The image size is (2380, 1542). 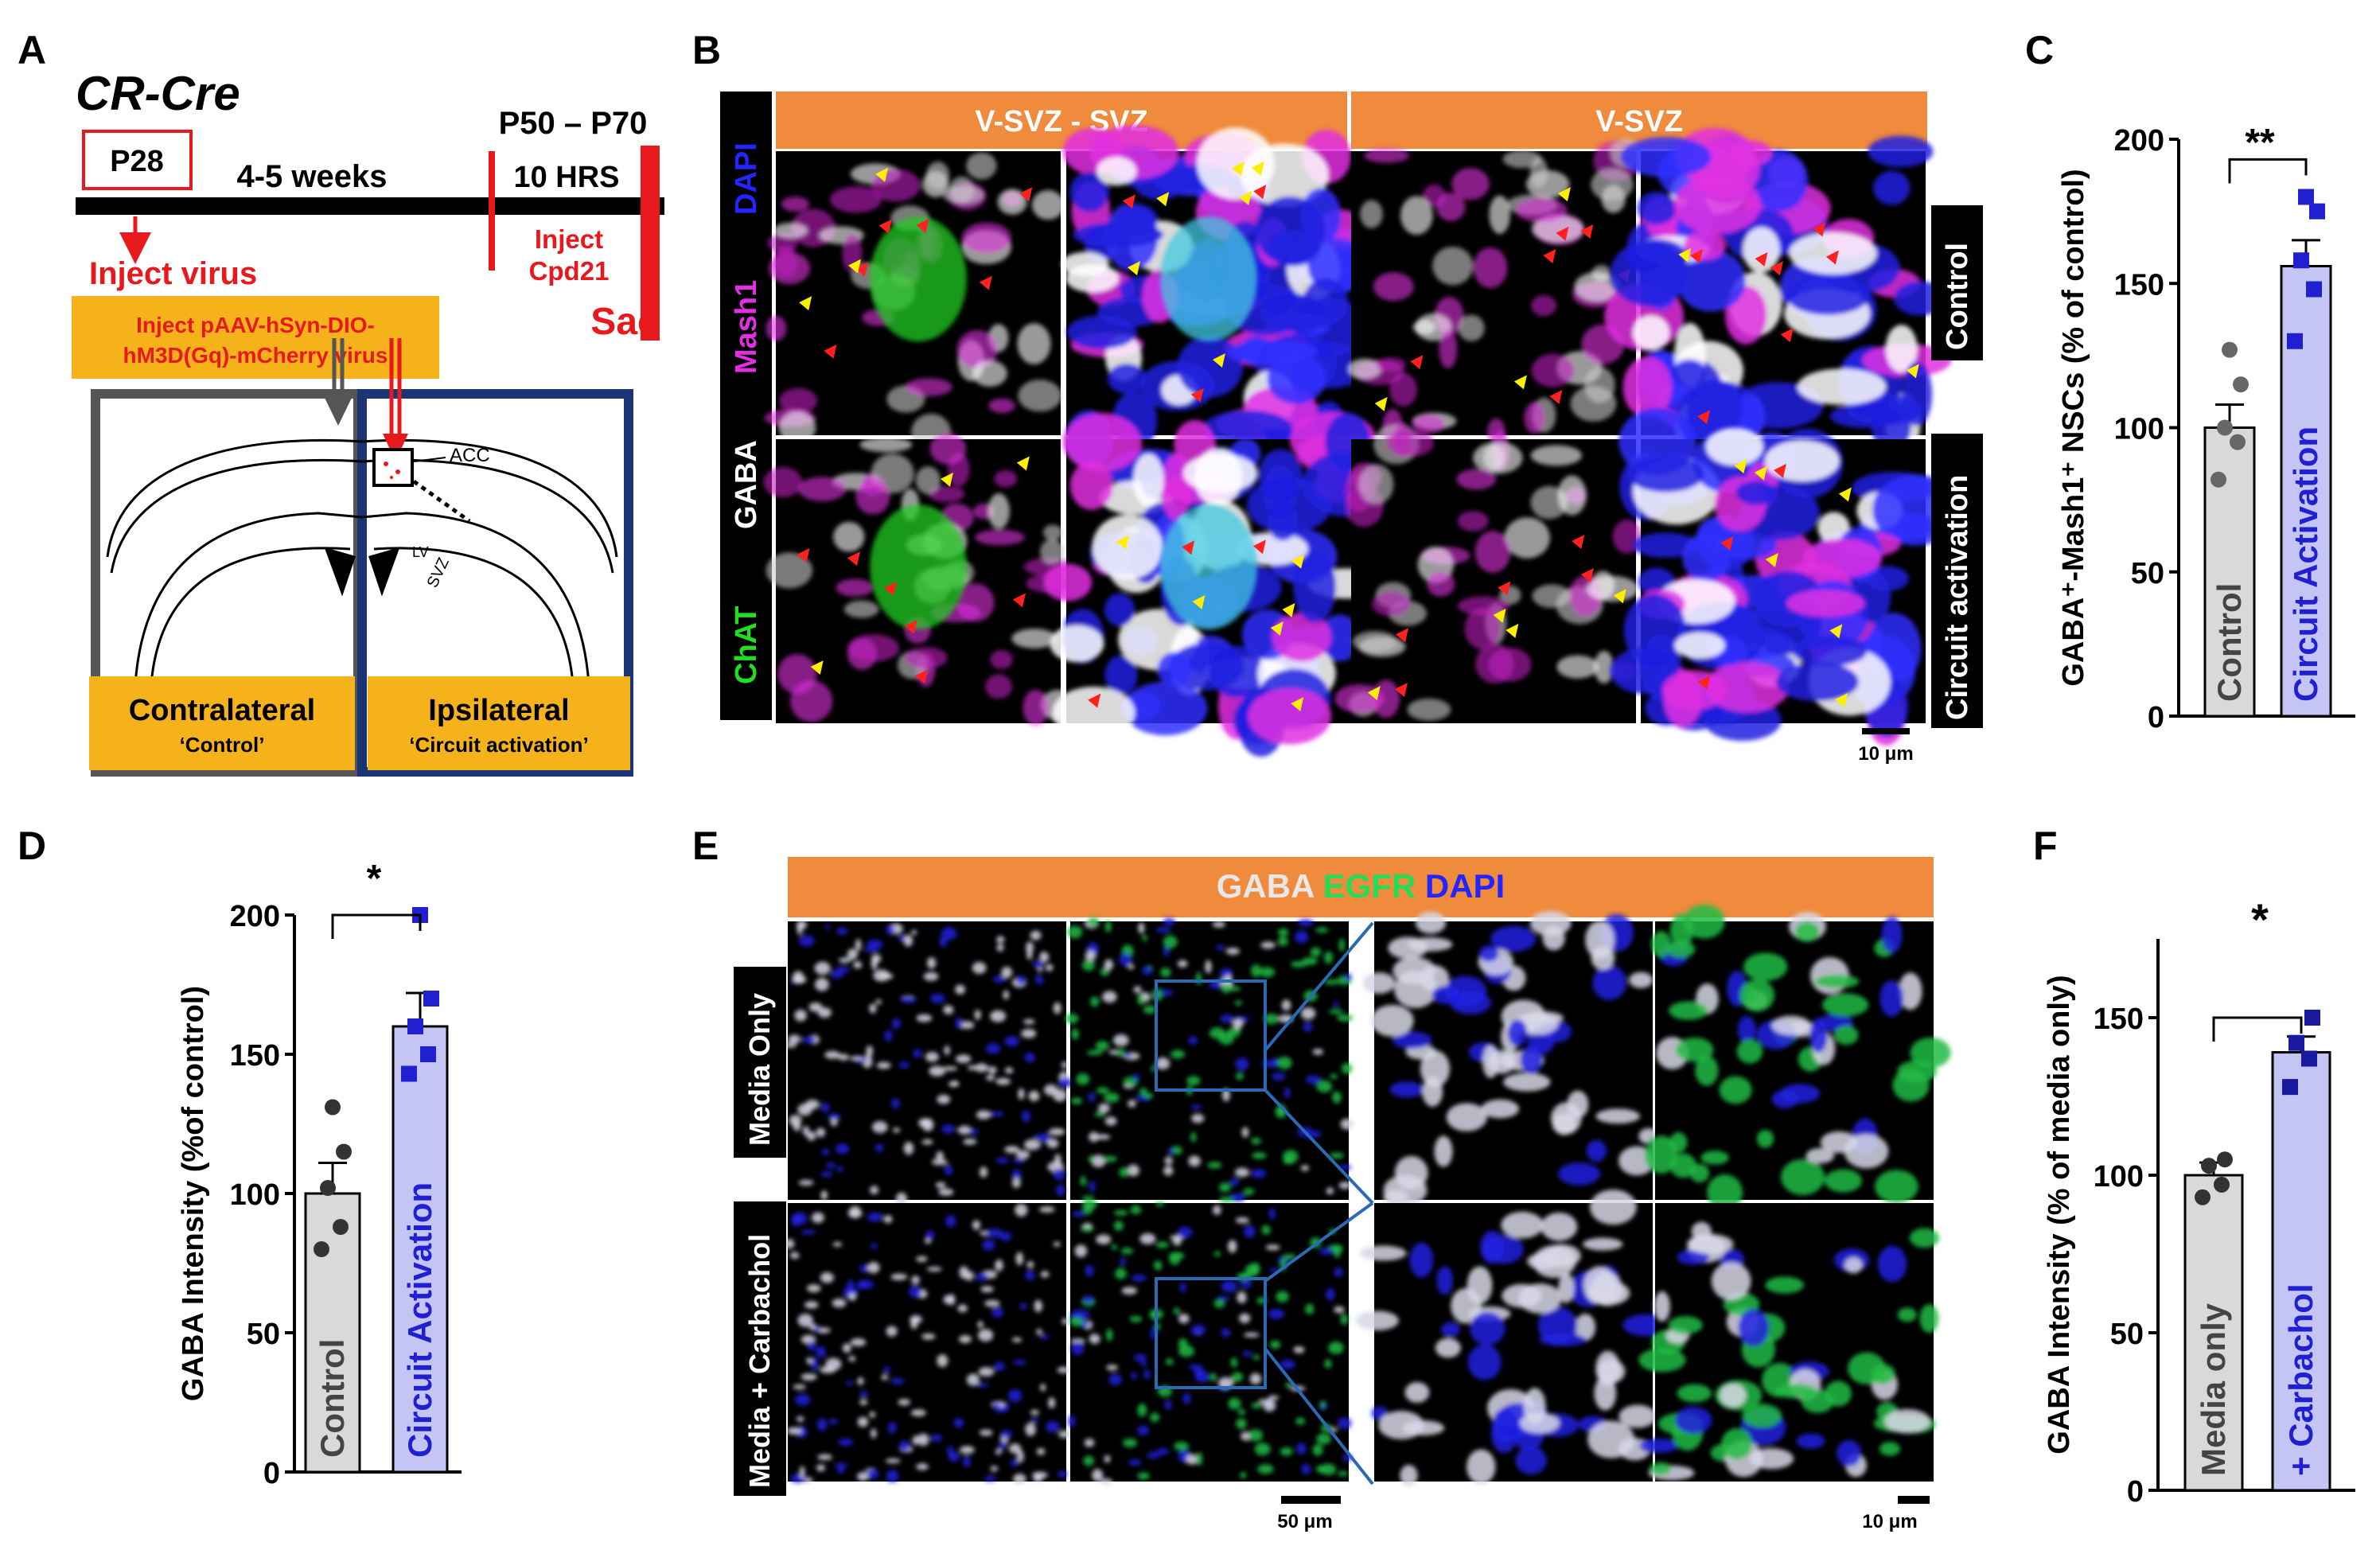 What do you see at coordinates (929, 1063) in the screenshot?
I see `micrograph-e-r1-c1` at bounding box center [929, 1063].